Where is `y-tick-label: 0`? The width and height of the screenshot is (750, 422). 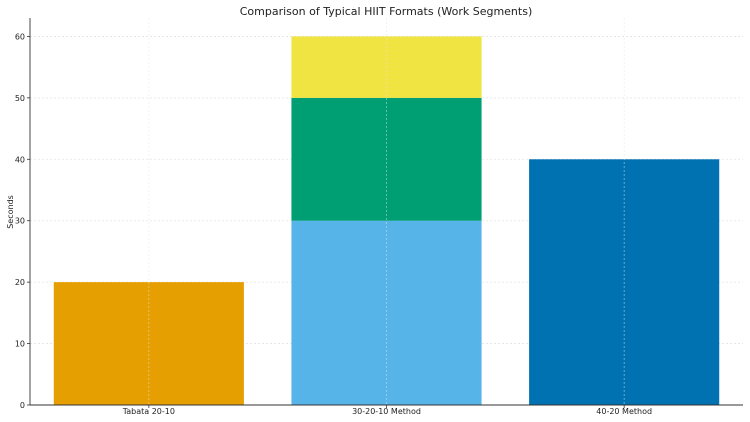
y-tick-label: 0 is located at coordinates (22, 405).